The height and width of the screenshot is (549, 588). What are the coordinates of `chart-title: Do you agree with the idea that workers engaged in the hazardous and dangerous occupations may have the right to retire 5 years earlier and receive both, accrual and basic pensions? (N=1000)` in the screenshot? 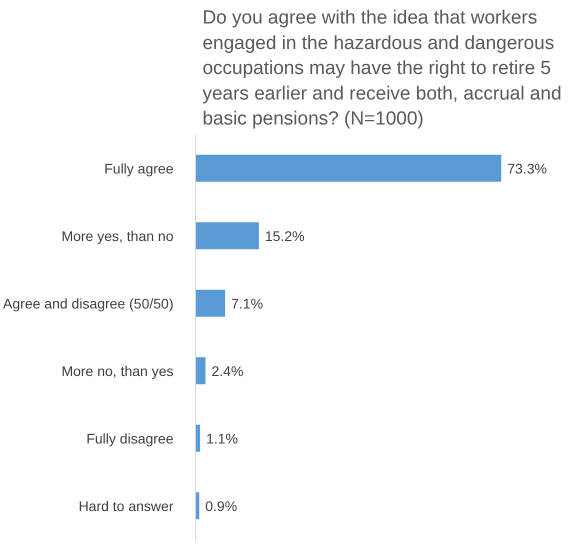 It's located at (382, 69).